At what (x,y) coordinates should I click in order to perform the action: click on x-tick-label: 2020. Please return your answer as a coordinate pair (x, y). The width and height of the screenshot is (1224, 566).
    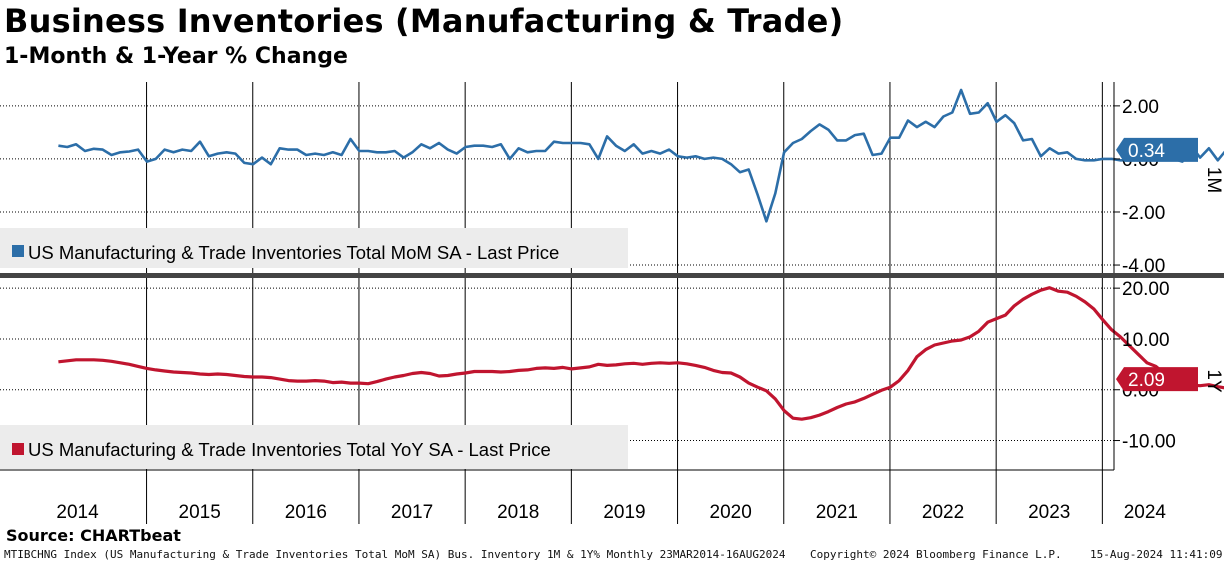
    Looking at the image, I should click on (731, 512).